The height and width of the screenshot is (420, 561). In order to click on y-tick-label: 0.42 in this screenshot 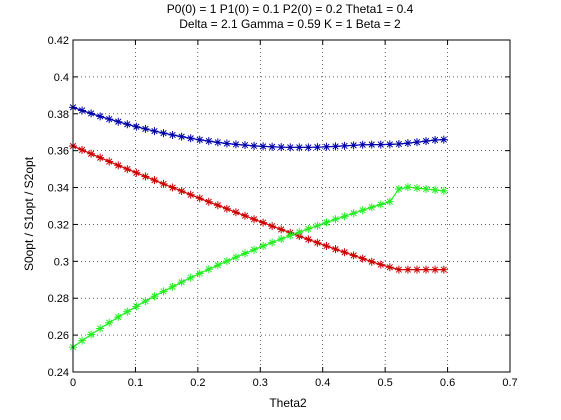, I will do `click(58, 41)`.